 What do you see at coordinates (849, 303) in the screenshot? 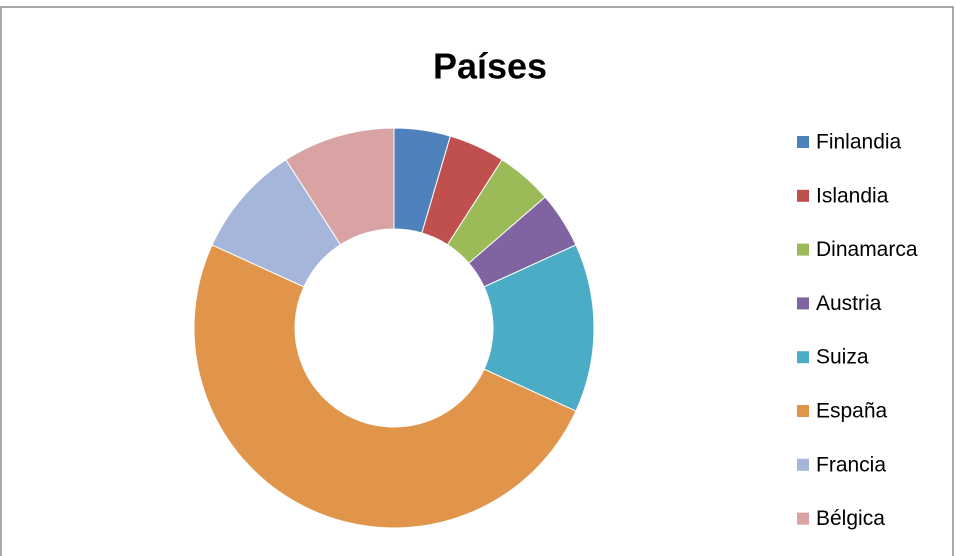
I see `legend-label: Austria` at bounding box center [849, 303].